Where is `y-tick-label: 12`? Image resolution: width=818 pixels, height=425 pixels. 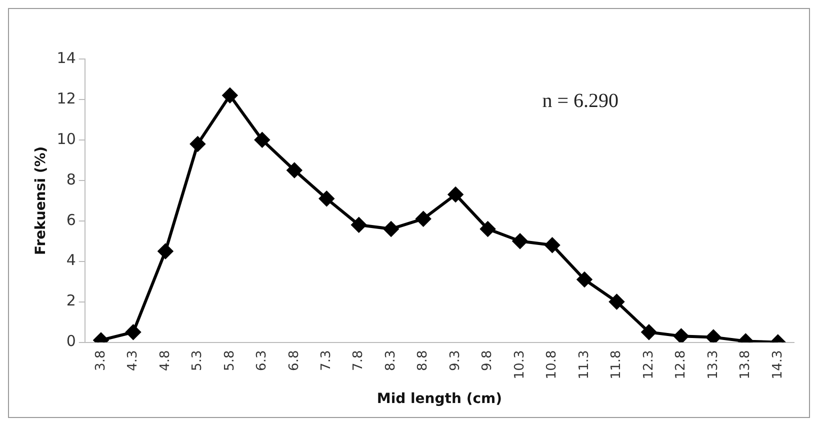 y-tick-label: 12 is located at coordinates (66, 98).